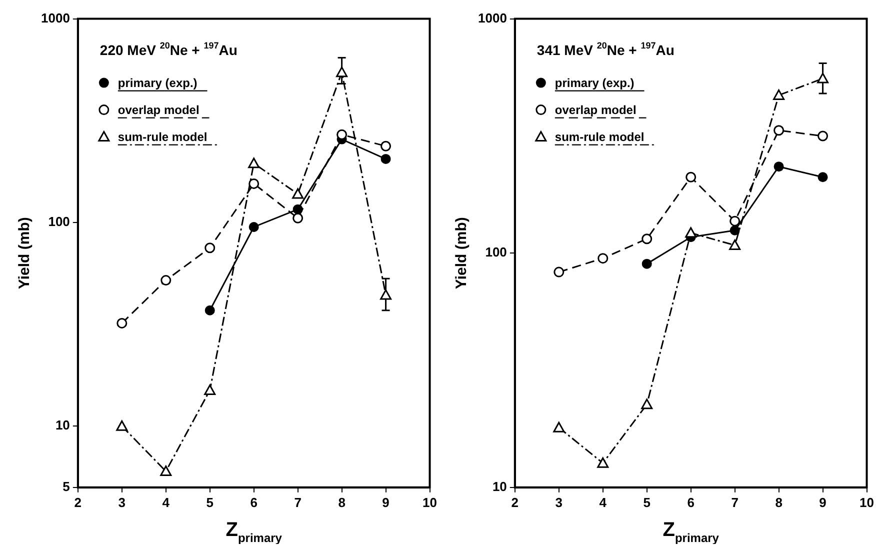  What do you see at coordinates (66, 486) in the screenshot?
I see `y-tick-label: 5` at bounding box center [66, 486].